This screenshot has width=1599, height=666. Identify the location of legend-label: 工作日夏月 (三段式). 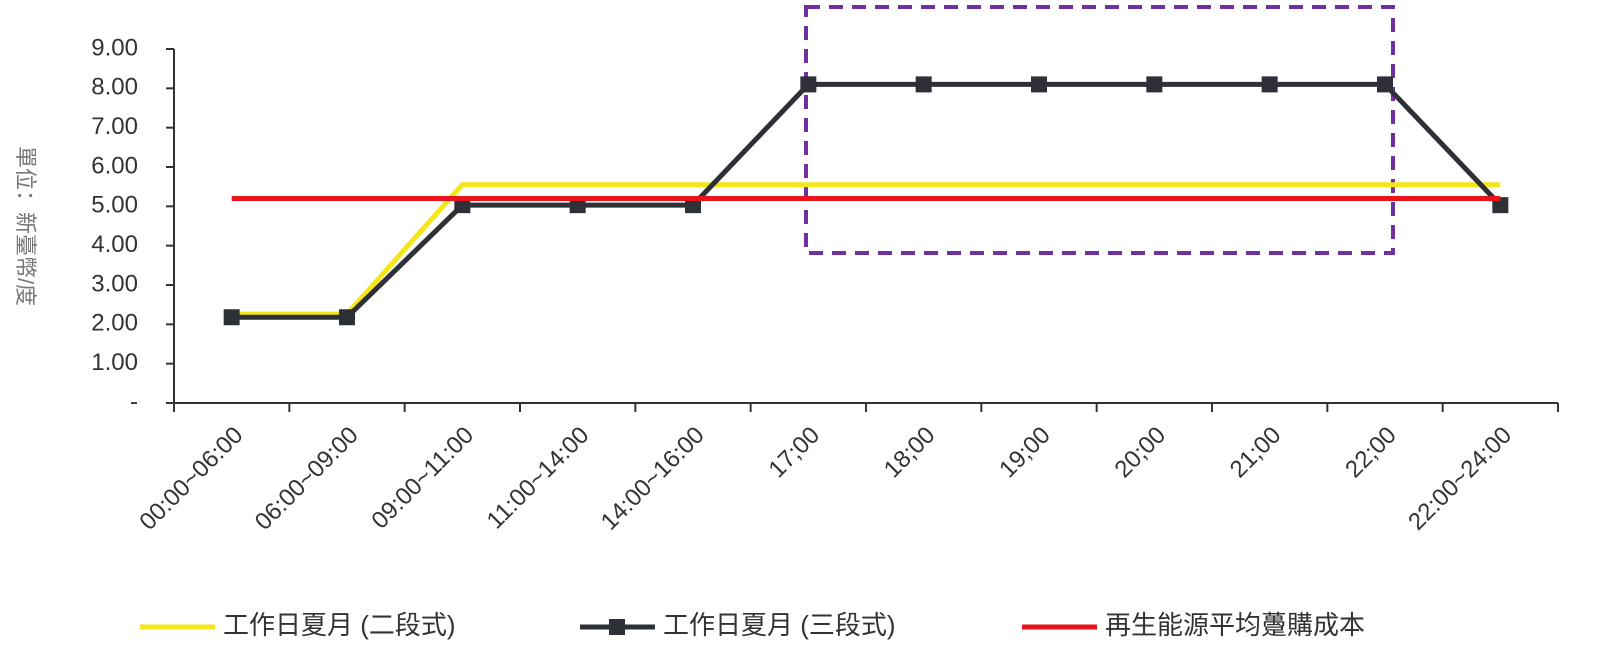
(779, 625).